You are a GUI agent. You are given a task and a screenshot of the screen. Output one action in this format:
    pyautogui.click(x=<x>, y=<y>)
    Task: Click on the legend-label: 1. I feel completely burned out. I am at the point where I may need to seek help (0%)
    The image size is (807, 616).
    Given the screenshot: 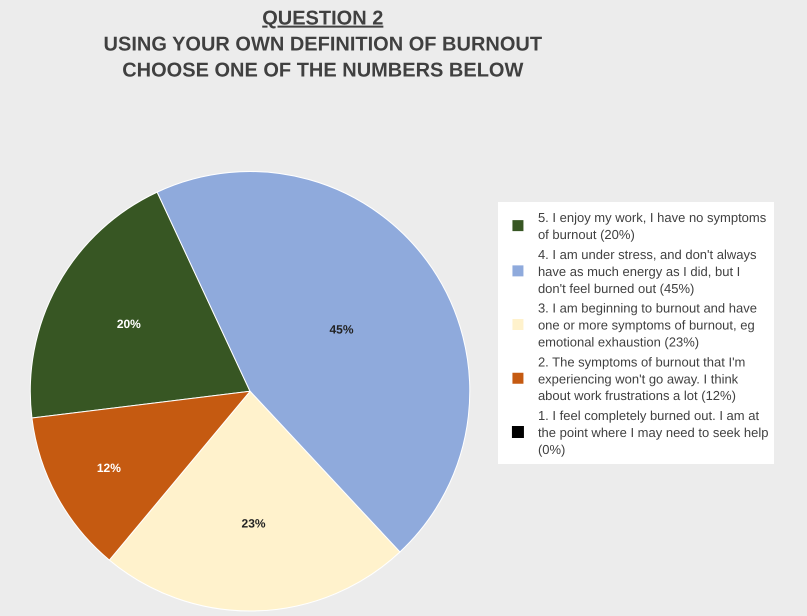 What is the action you would take?
    pyautogui.click(x=653, y=432)
    